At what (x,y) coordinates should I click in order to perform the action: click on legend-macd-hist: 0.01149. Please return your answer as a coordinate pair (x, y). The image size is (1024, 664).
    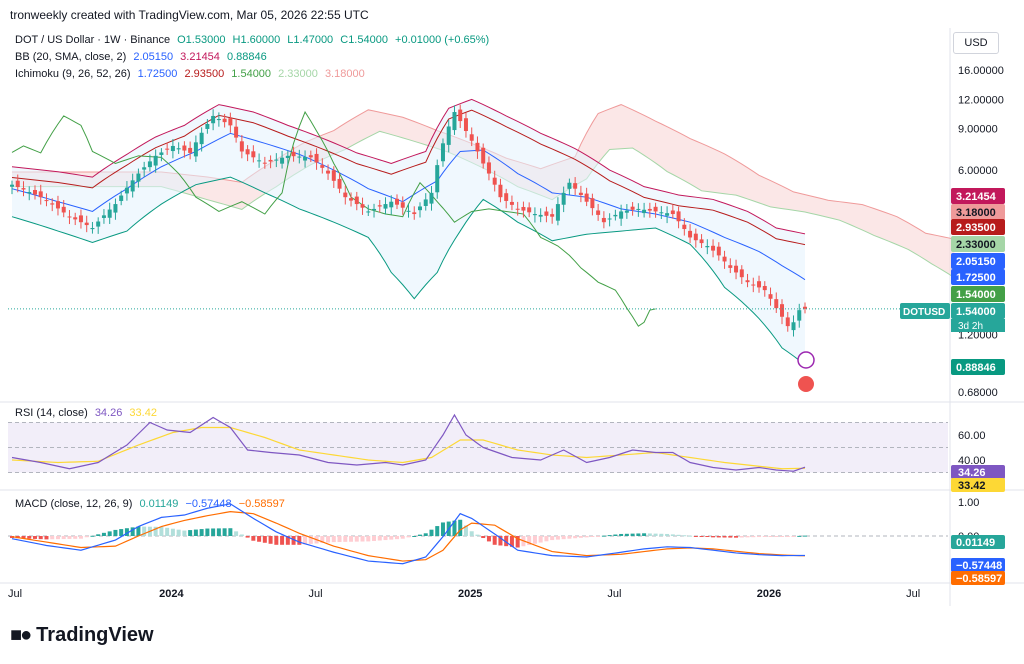
    Looking at the image, I should click on (159, 504).